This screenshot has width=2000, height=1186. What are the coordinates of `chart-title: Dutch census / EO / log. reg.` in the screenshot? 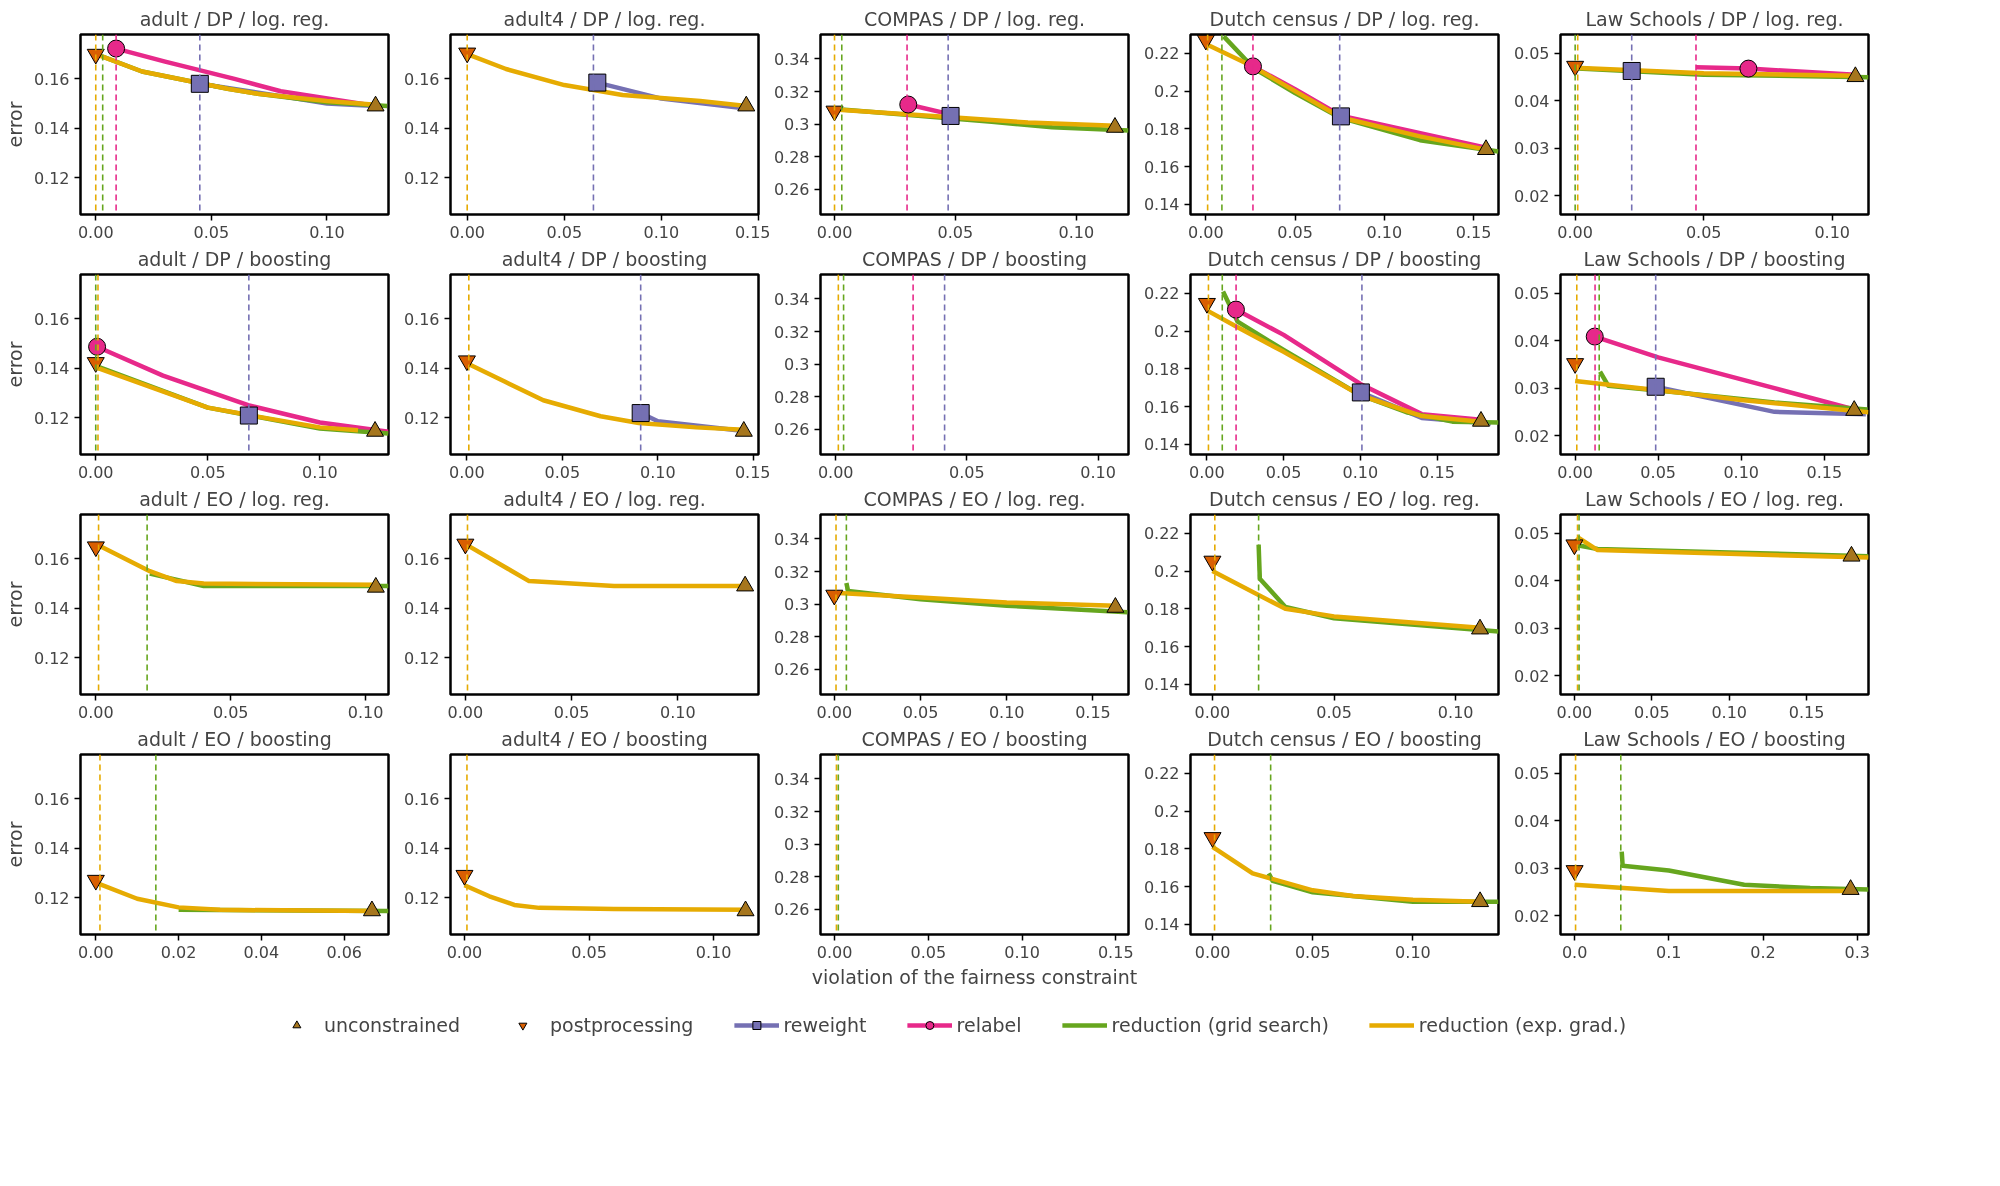 It's located at (1344, 498).